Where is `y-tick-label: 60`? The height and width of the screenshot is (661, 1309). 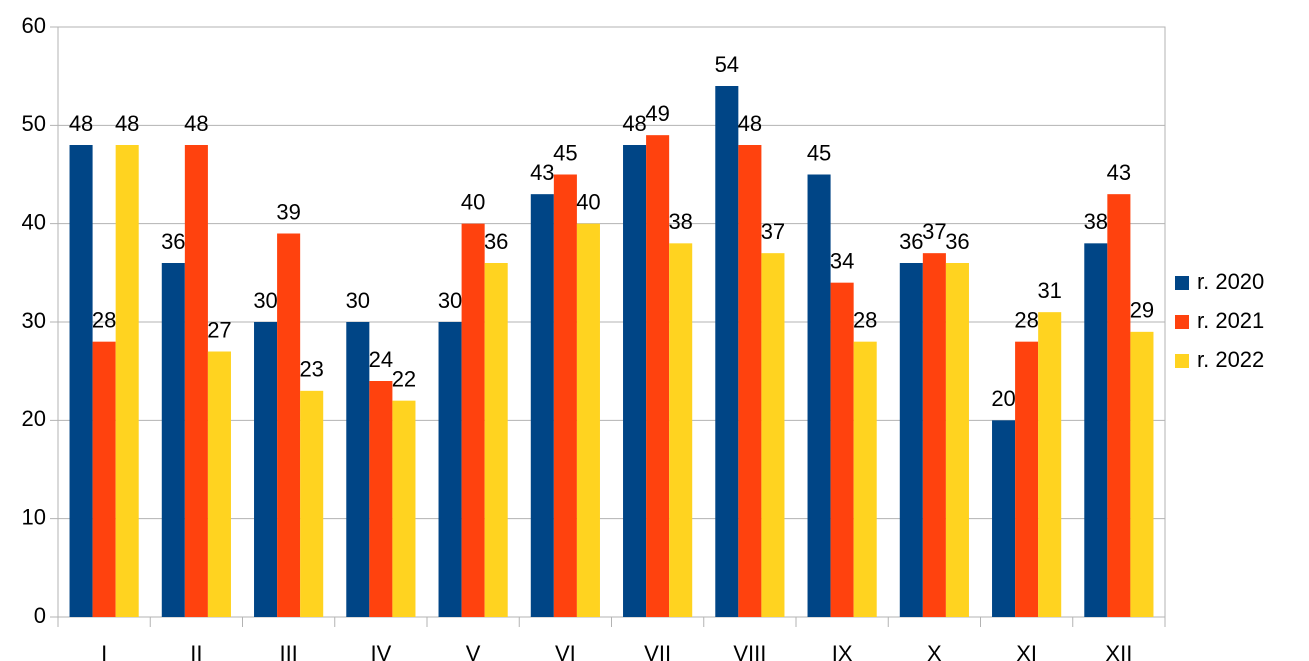 y-tick-label: 60 is located at coordinates (34, 25).